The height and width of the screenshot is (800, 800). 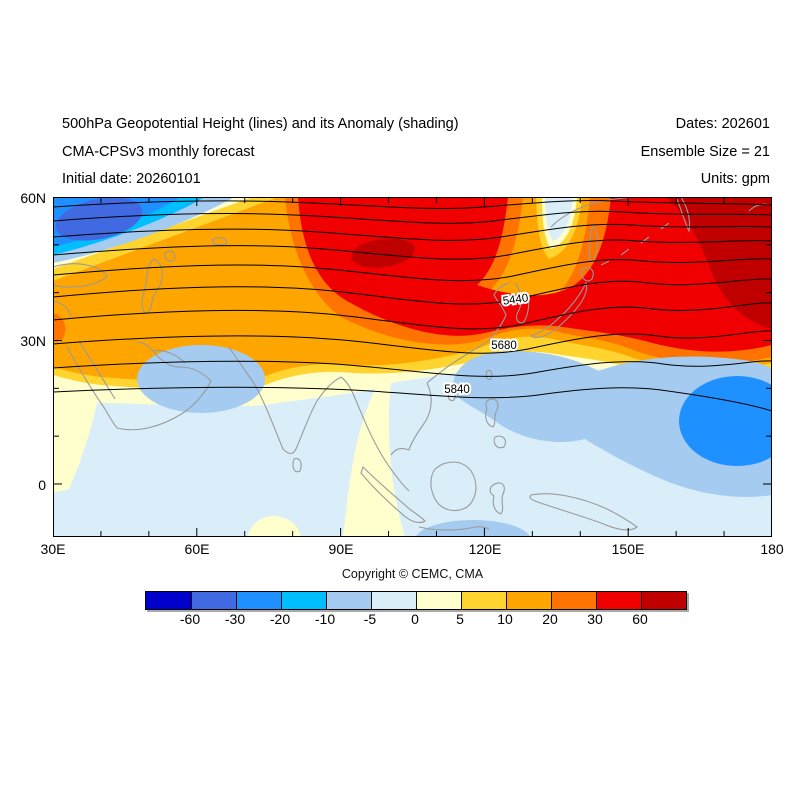 What do you see at coordinates (451, 396) in the screenshot?
I see `coast-hainan` at bounding box center [451, 396].